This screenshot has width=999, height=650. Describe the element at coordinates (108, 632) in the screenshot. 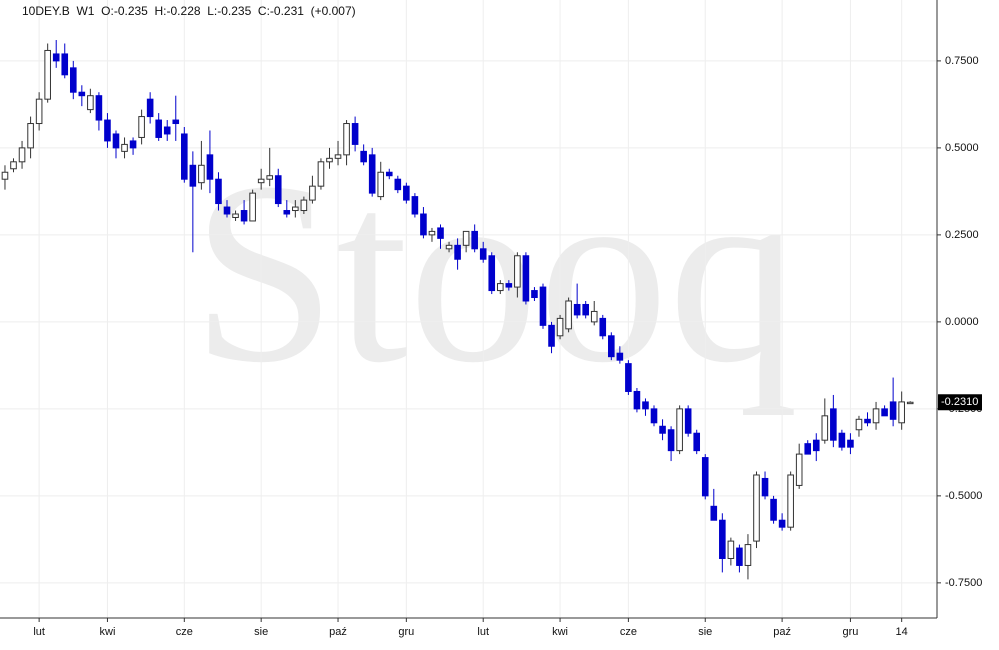

I see `x-tick-label: kwi` at that location.